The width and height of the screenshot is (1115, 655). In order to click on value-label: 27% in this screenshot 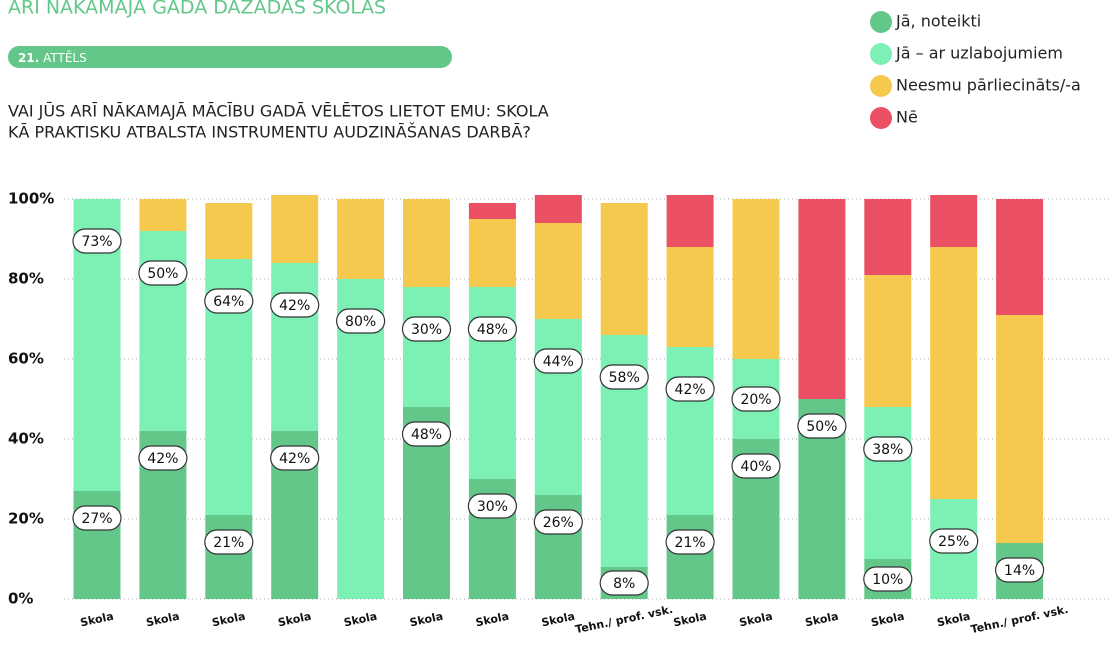, I will do `click(96, 519)`.